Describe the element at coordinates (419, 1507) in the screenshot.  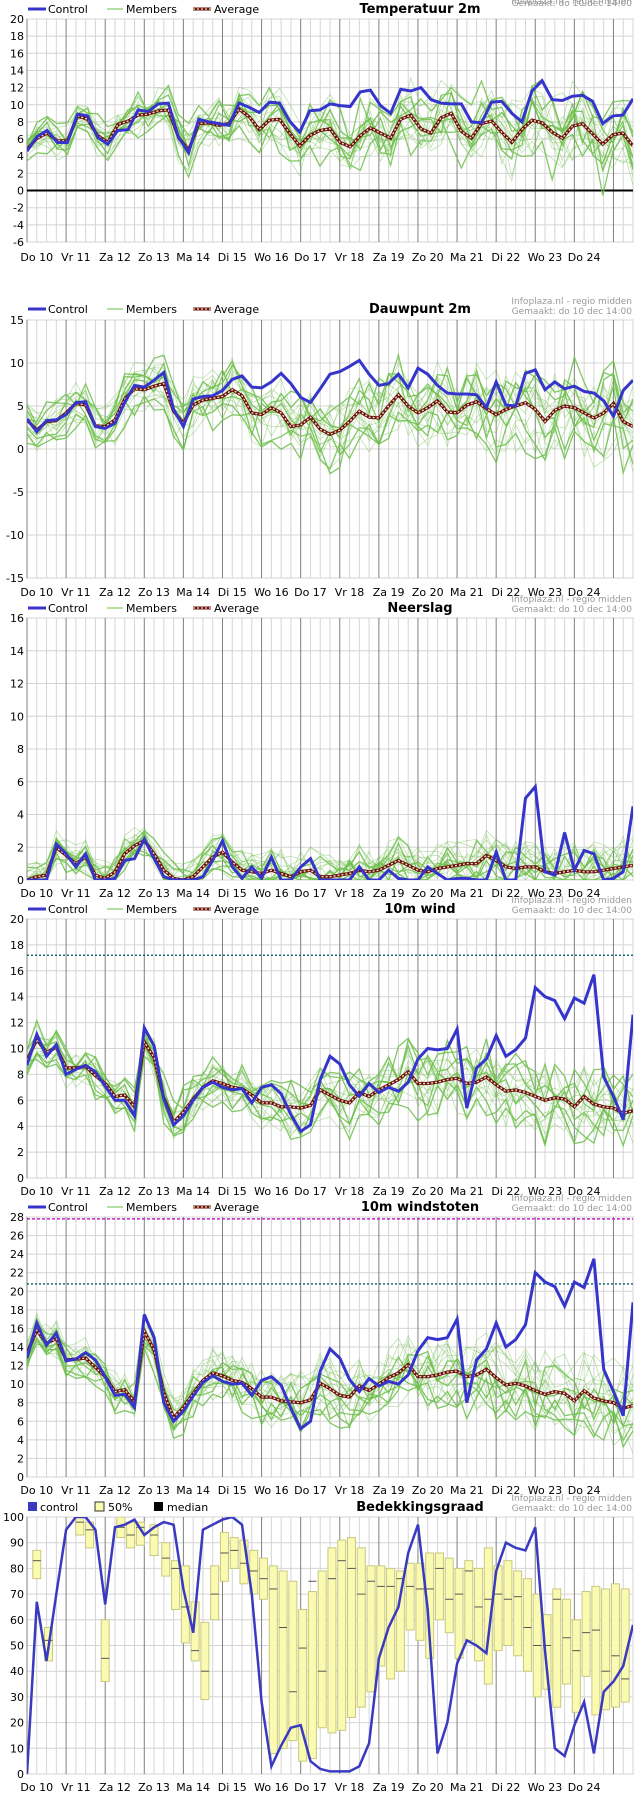
I see `chart-title: Bedekkingsgraad` at that location.